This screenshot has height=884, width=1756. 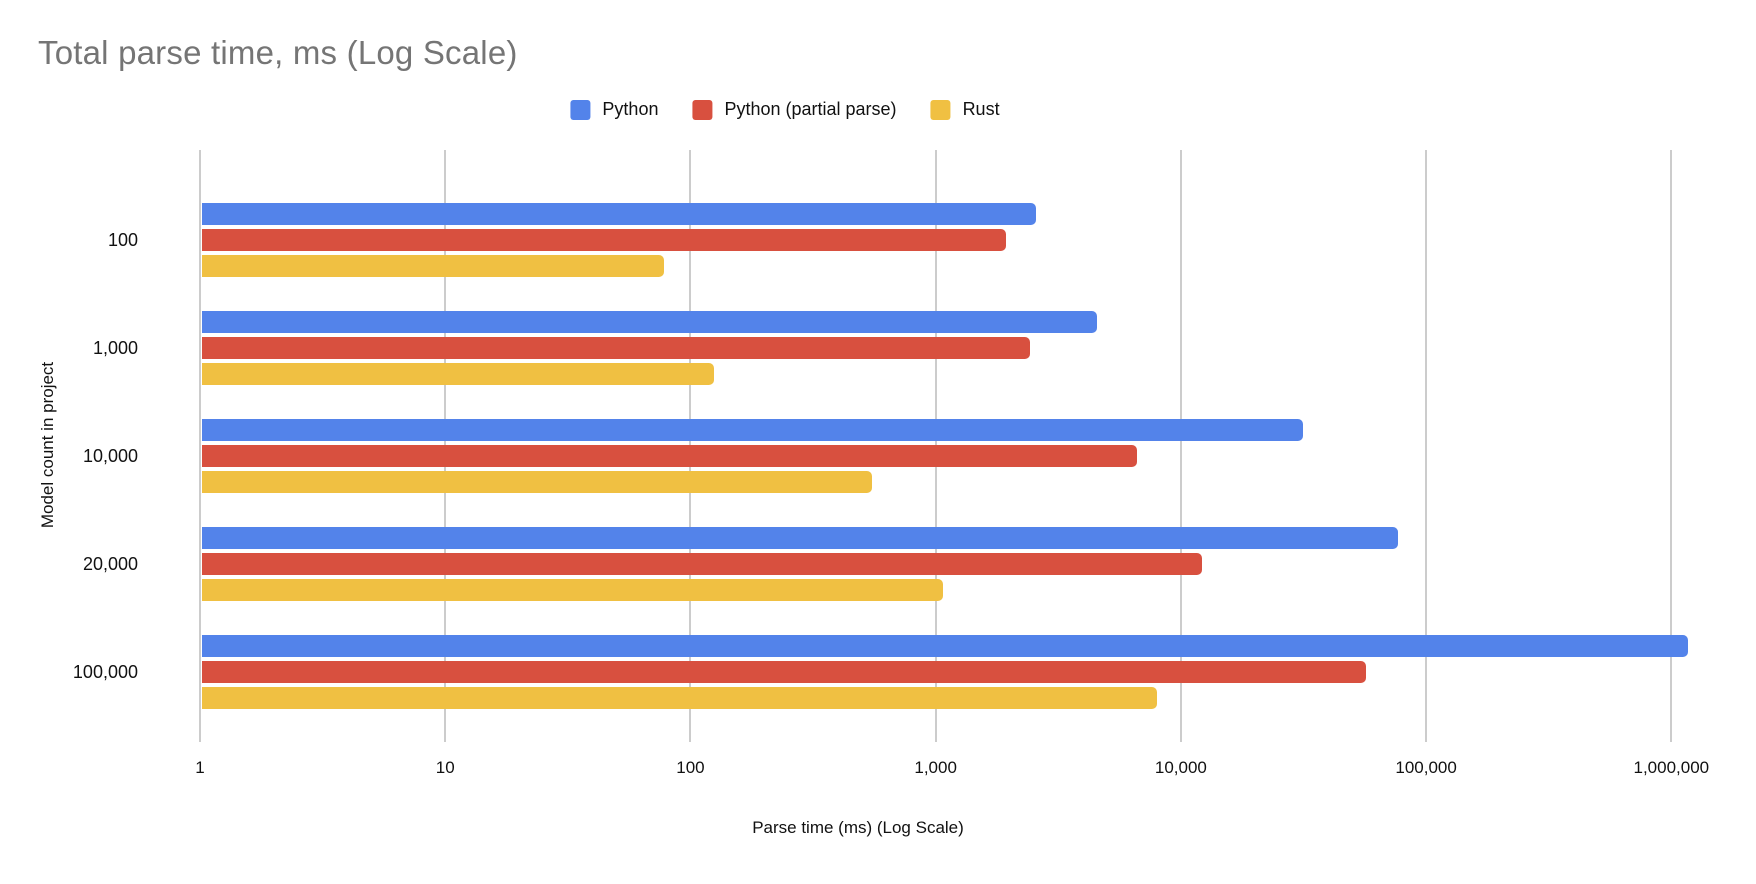 I want to click on legend-label: Rust, so click(x=981, y=109).